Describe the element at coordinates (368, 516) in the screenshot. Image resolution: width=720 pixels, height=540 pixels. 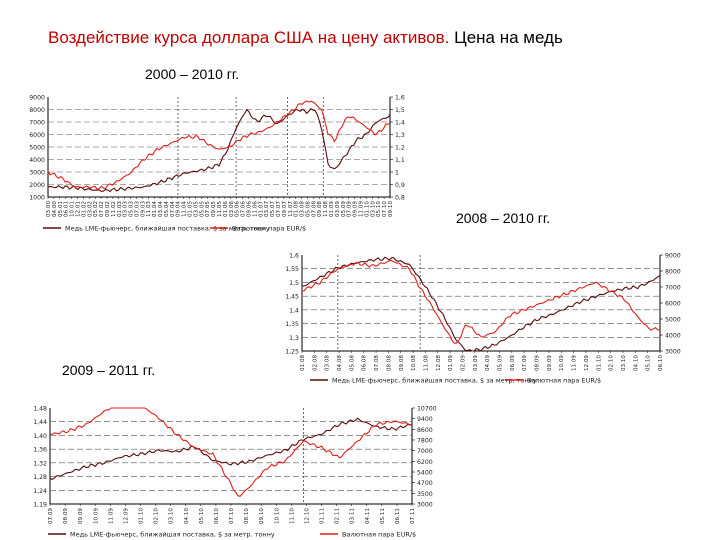
I see `x-tick-label: 04.11` at that location.